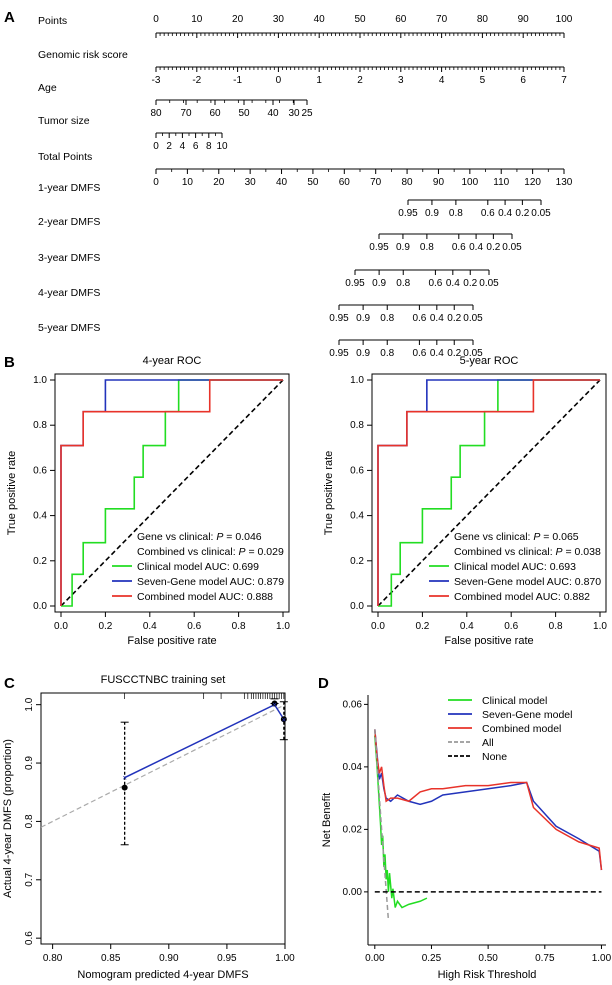  What do you see at coordinates (283, 626) in the screenshot?
I see `x-tick-label: 1.0` at bounding box center [283, 626].